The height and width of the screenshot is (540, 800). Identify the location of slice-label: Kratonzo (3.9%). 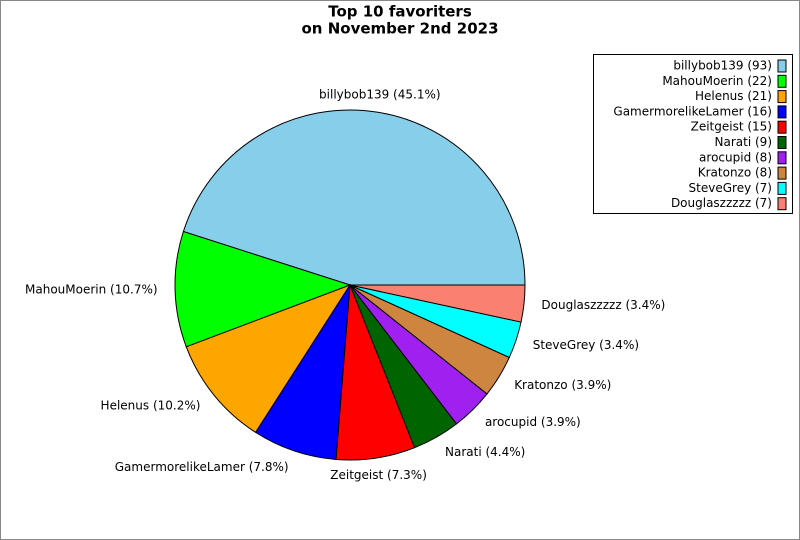
(562, 385).